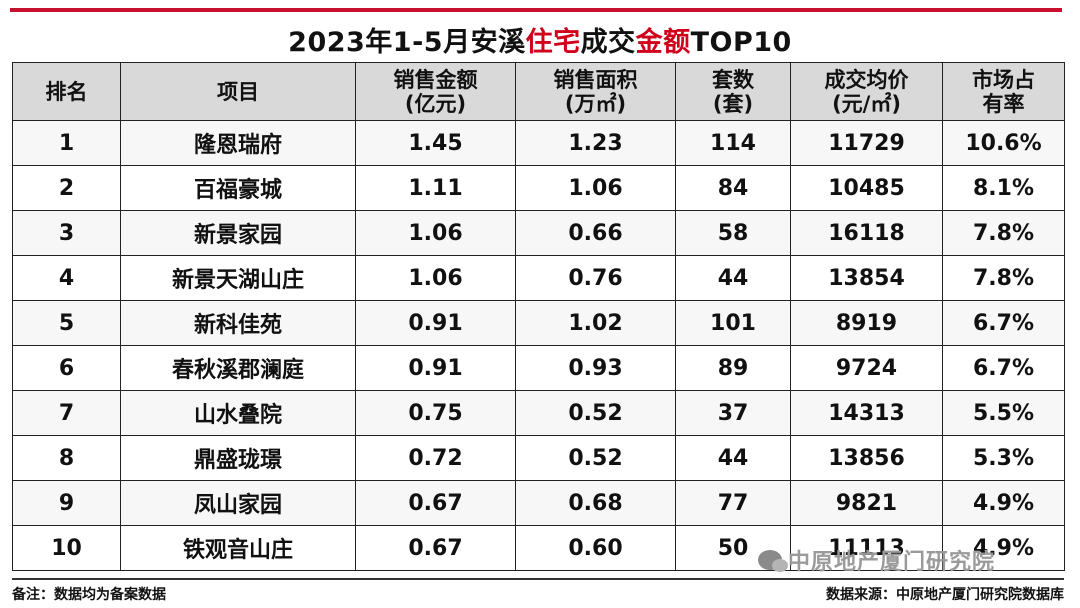 This screenshot has height=608, width=1080. What do you see at coordinates (595, 503) in the screenshot?
I see `table-cell: 0.68` at bounding box center [595, 503].